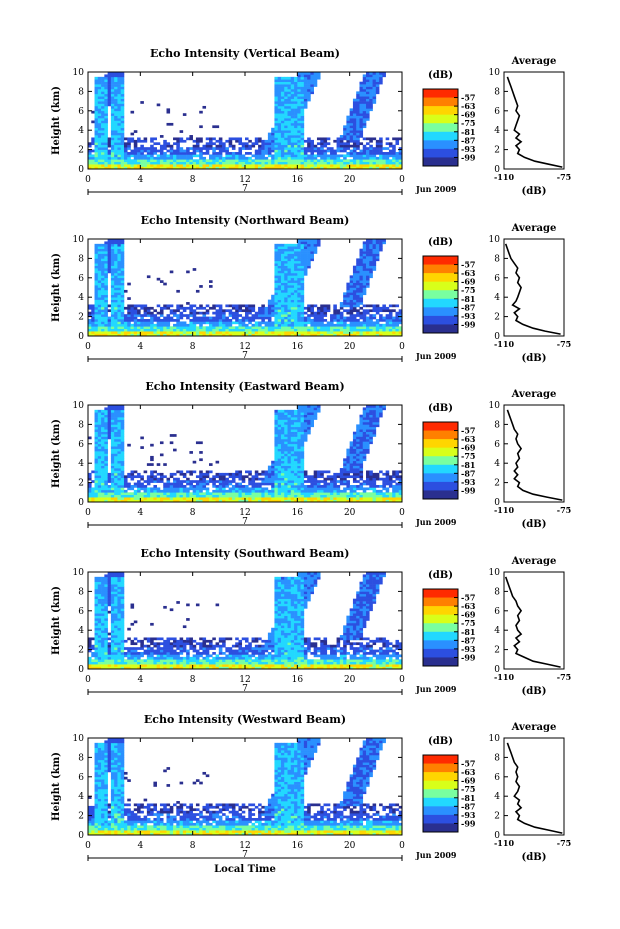 The height and width of the screenshot is (929, 620). Describe the element at coordinates (245, 220) in the screenshot. I see `chart-title: Echo Intensity (Northward Beam)` at that location.